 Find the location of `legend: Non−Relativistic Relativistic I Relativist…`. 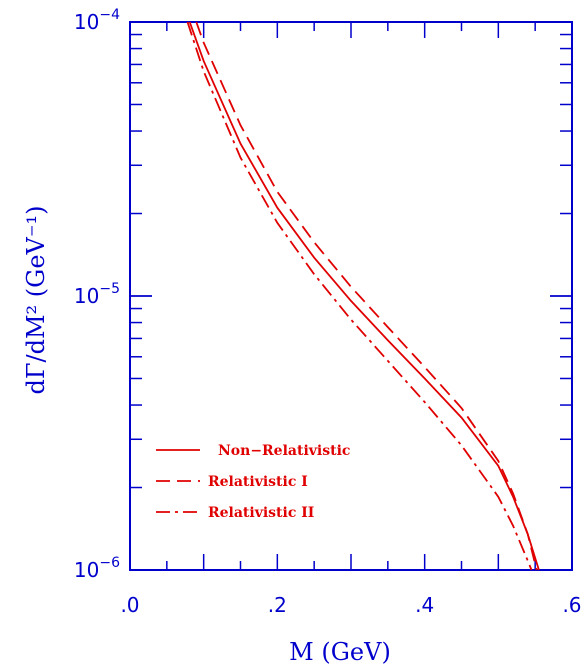

legend: Non−Relativistic Relativistic I Relativist… is located at coordinates (253, 482).